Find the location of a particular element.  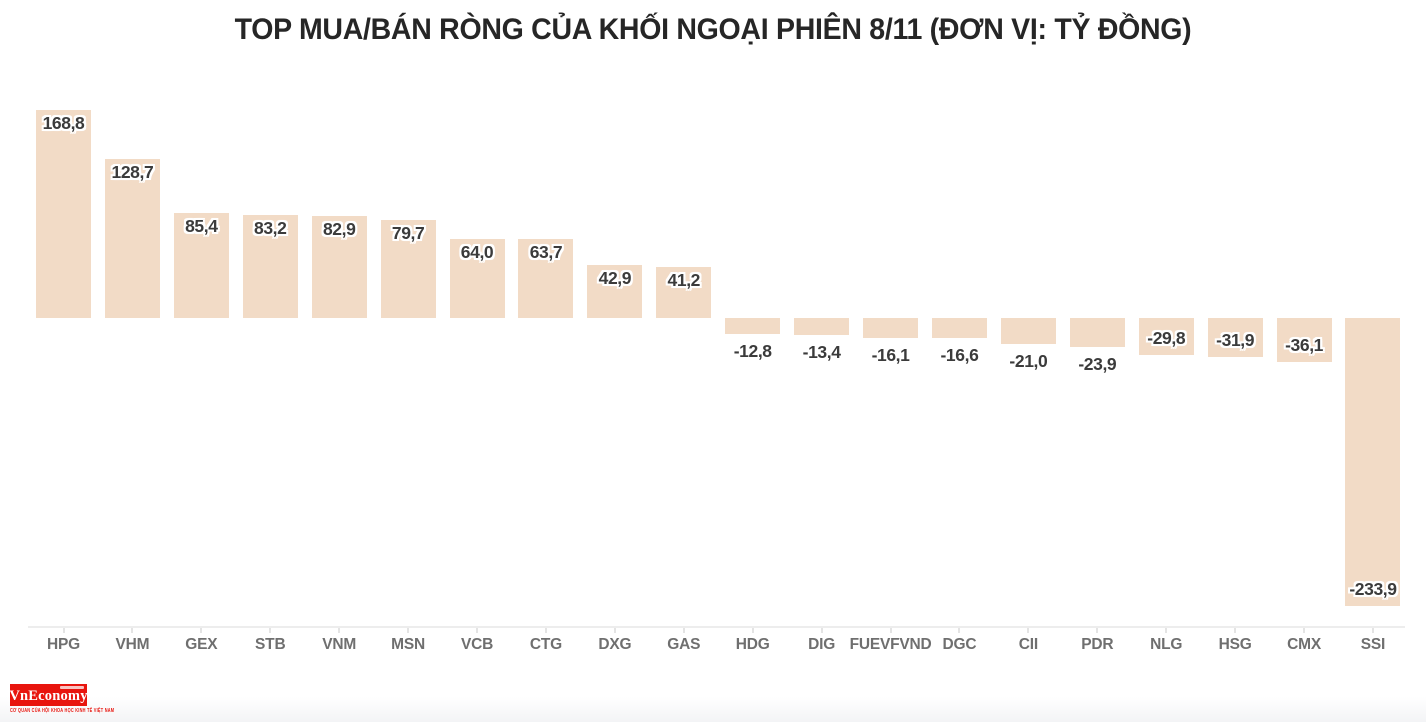

x-axis-label-vcb: VCB is located at coordinates (477, 644).